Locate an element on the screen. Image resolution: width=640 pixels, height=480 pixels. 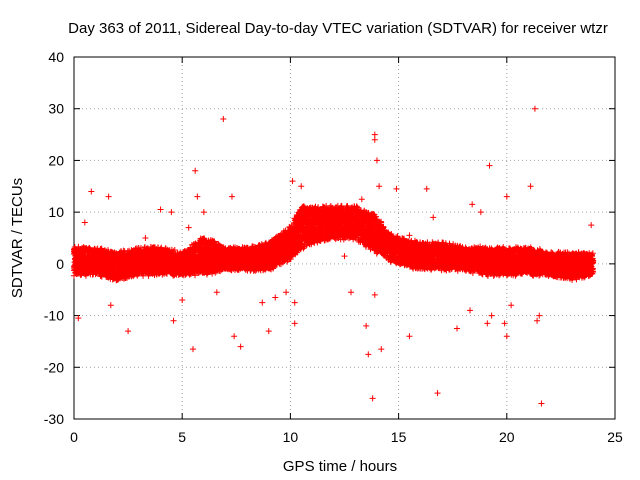
x-tick-label: 20 is located at coordinates (507, 437).